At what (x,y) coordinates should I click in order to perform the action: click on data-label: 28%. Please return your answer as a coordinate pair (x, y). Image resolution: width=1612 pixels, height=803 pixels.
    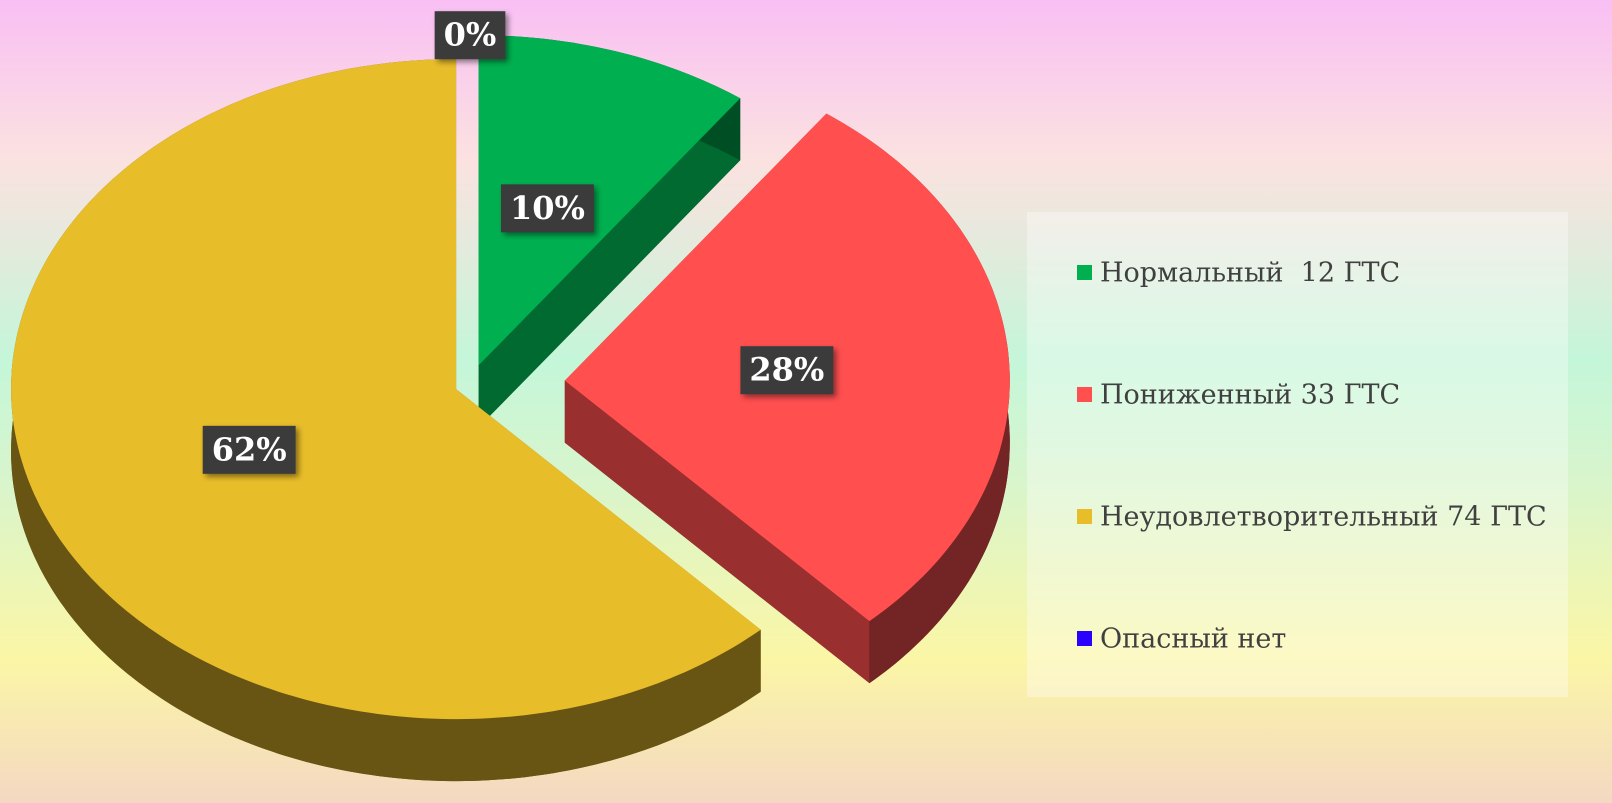
    Looking at the image, I should click on (787, 370).